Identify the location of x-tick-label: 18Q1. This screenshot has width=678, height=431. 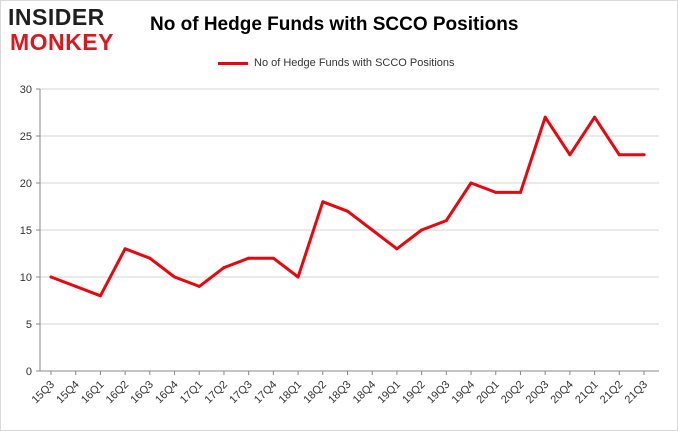
(291, 393).